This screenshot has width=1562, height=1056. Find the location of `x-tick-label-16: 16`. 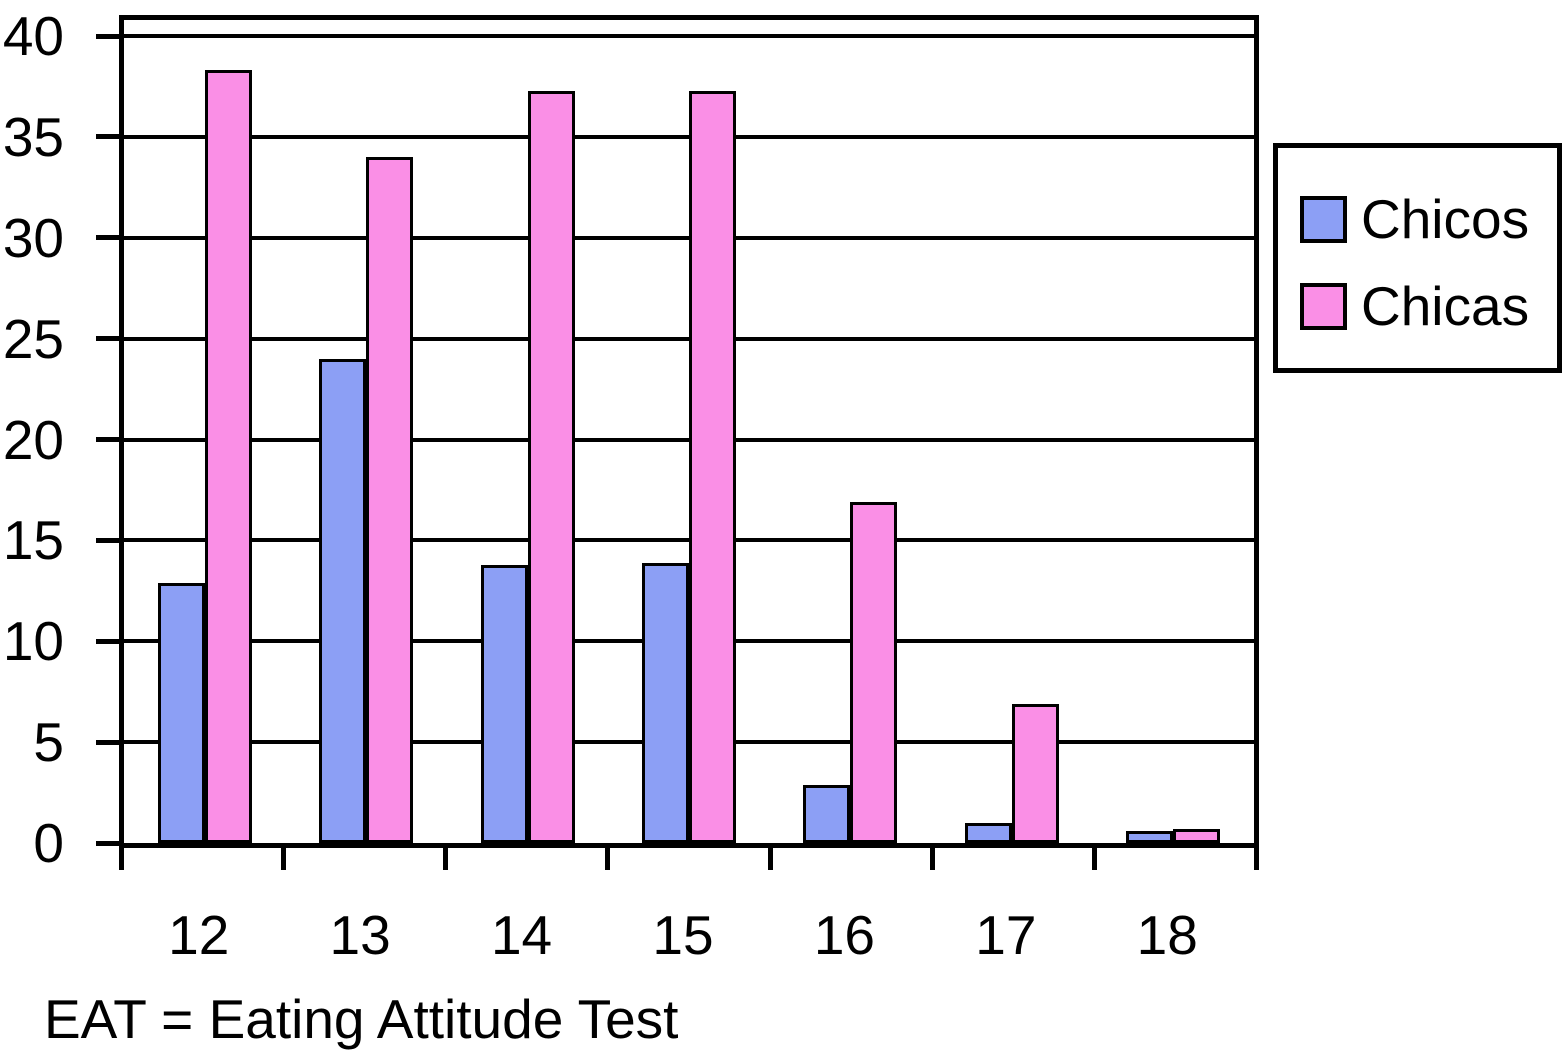

x-tick-label-16: 16 is located at coordinates (844, 935).